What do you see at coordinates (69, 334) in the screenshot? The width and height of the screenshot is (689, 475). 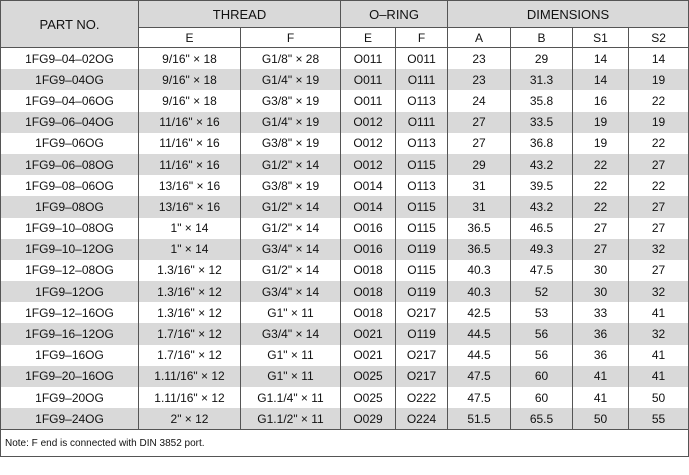 I see `table-cell: 1FG9–16–12OG` at bounding box center [69, 334].